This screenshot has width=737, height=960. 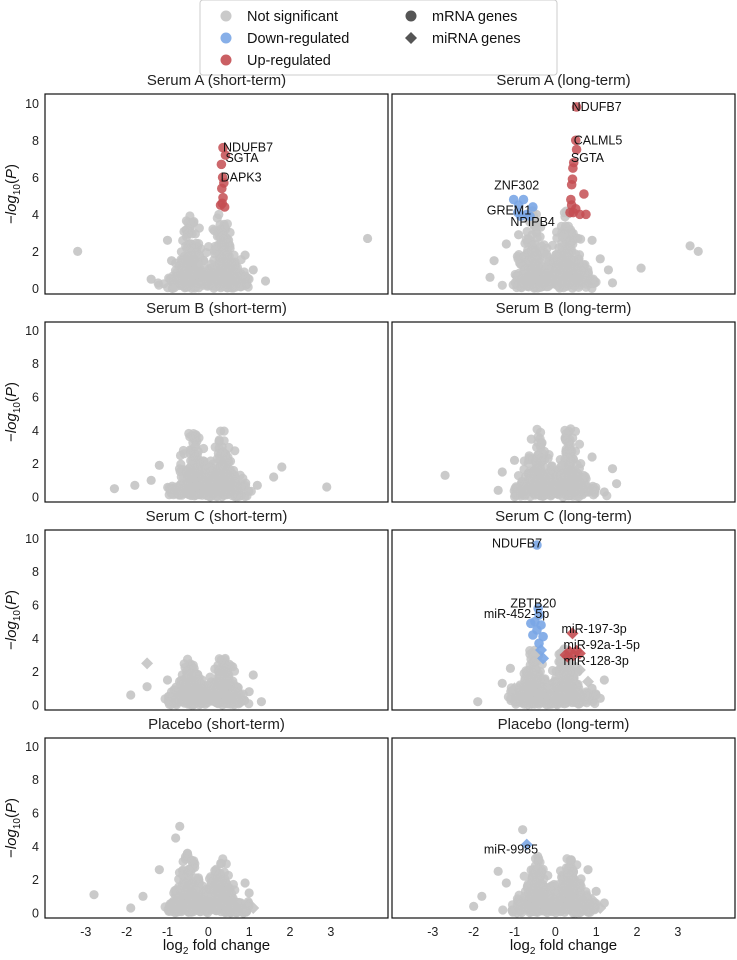 I want to click on gene-label: miR-92a-1-5p, so click(x=602, y=645).